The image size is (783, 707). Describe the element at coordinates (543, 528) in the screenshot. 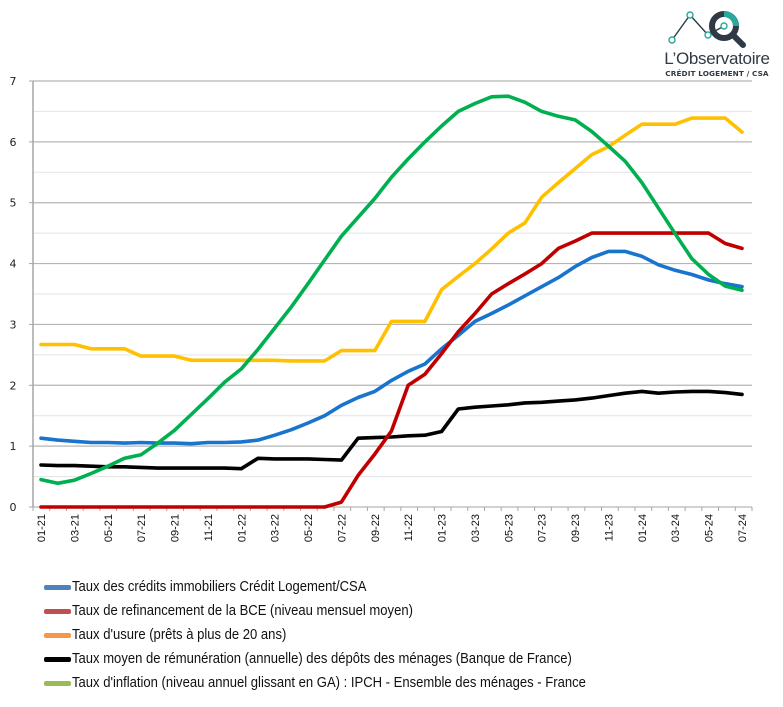

I see `x-tick-label: 07-23` at that location.